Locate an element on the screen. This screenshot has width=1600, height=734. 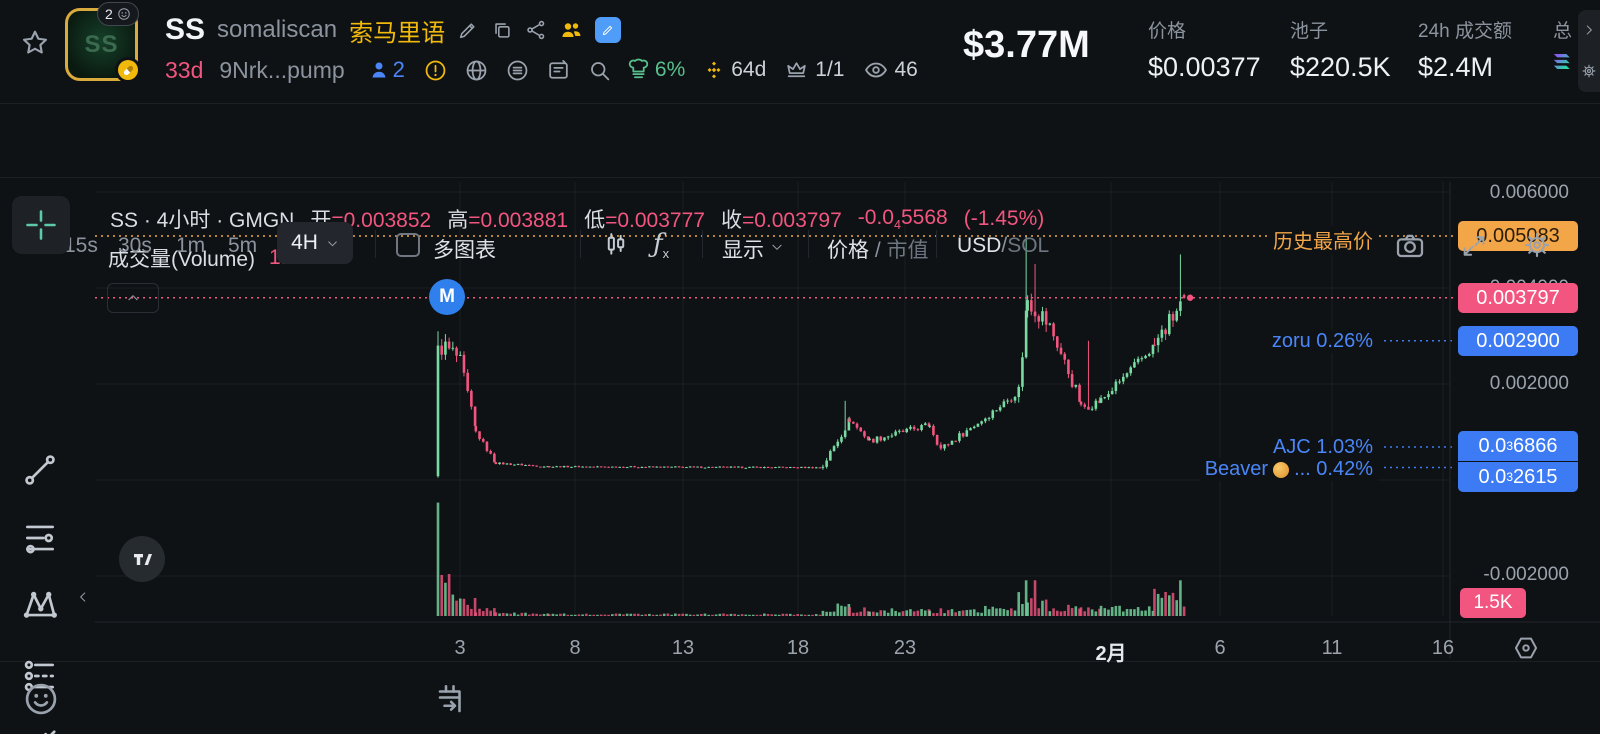
chef-score: 6% is located at coordinates (670, 69).